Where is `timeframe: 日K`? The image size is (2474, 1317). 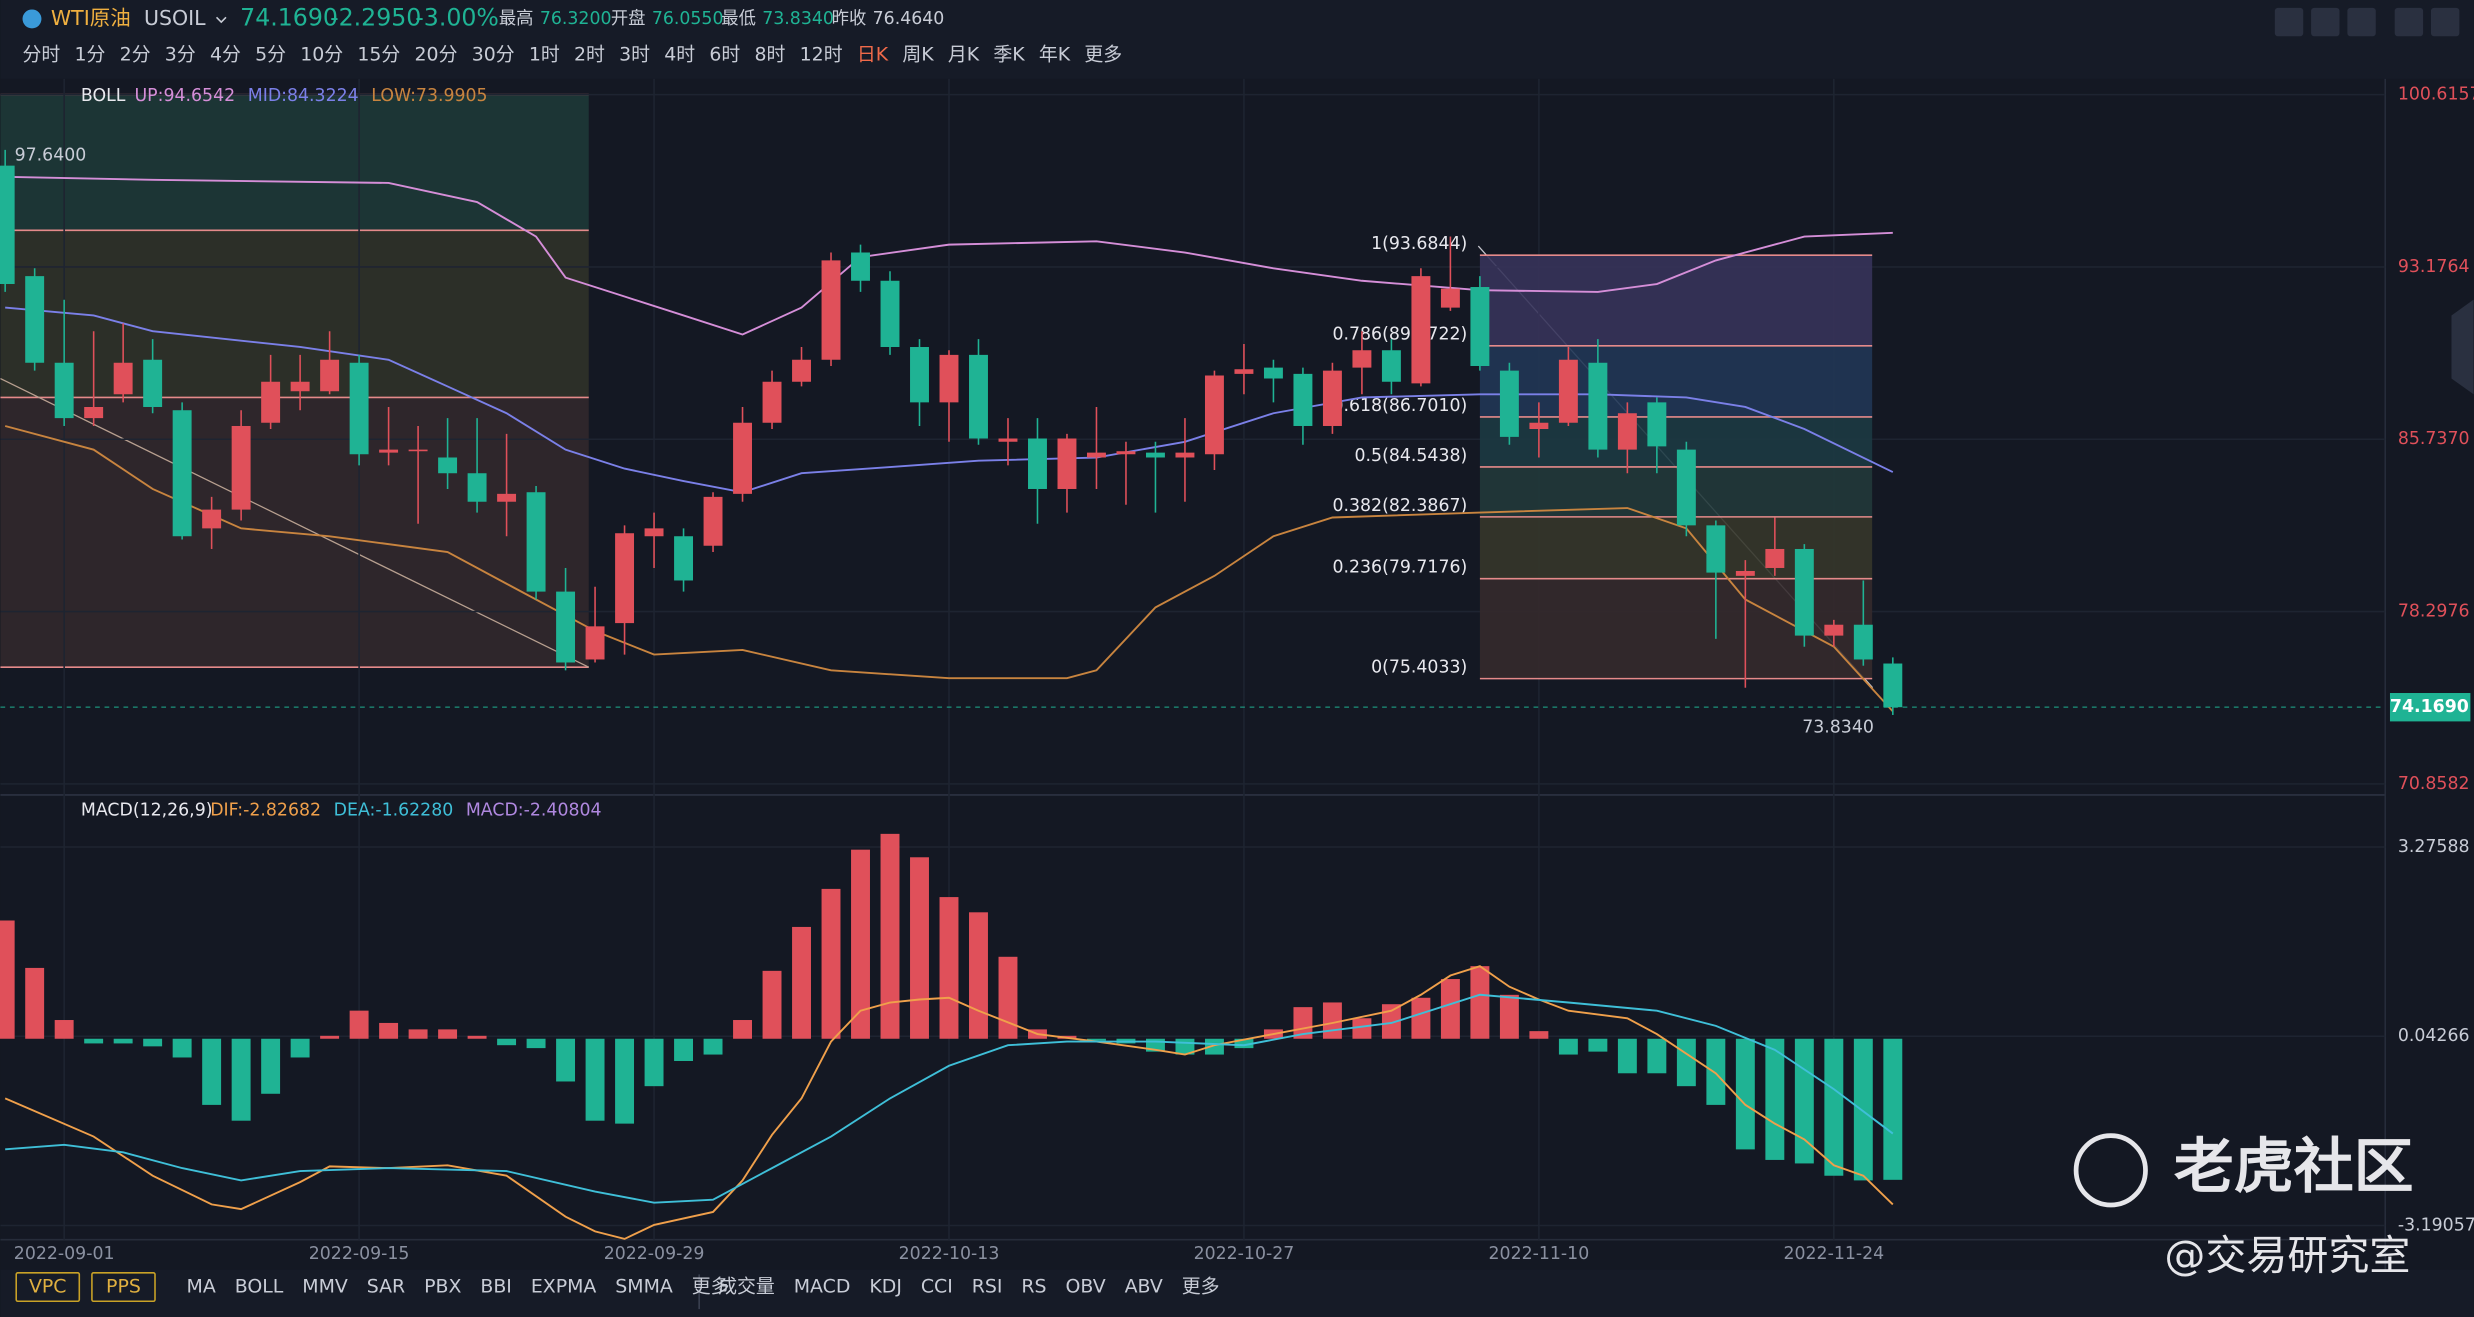 timeframe: 日K is located at coordinates (873, 55).